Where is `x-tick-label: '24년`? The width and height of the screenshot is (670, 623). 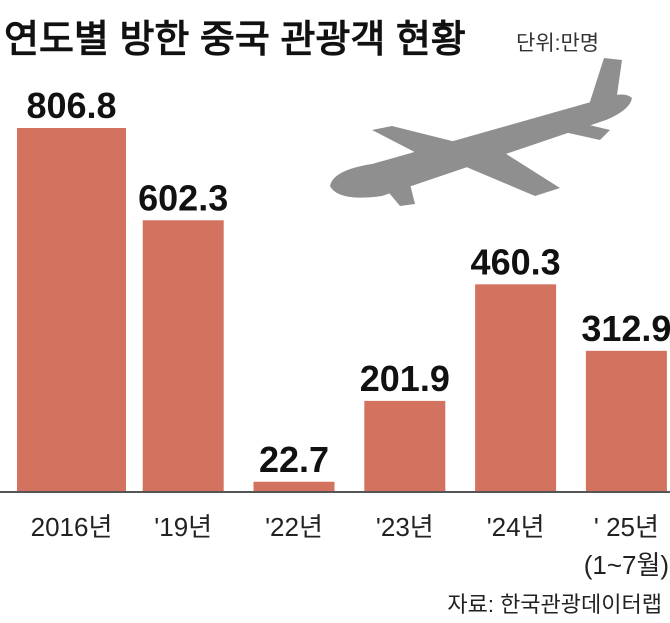
x-tick-label: '24년 is located at coordinates (516, 527).